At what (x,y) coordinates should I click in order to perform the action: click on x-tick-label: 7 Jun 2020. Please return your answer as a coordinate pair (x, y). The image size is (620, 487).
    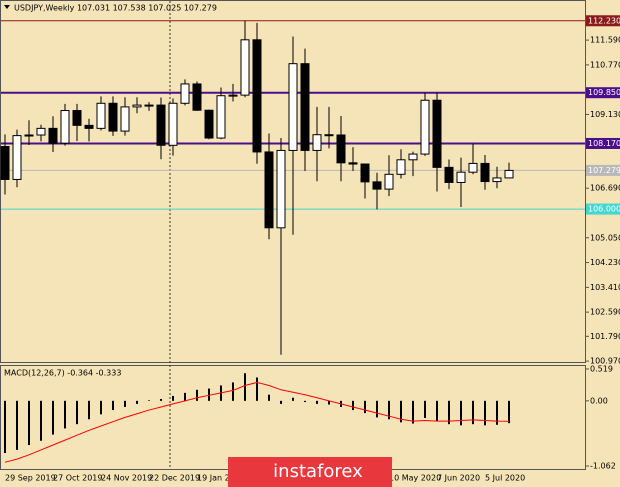
    Looking at the image, I should click on (458, 478).